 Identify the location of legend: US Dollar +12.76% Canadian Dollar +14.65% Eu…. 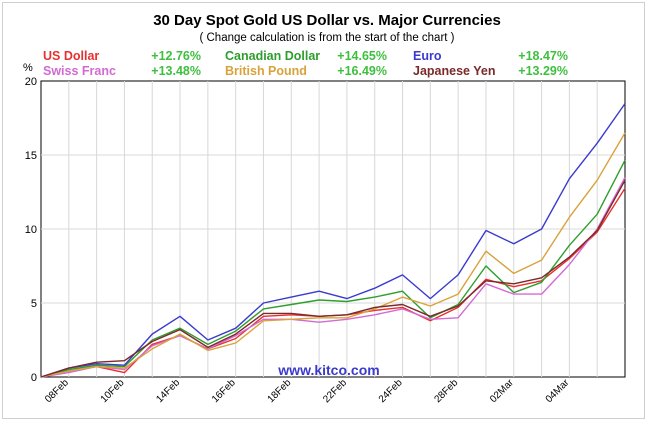
(305, 63).